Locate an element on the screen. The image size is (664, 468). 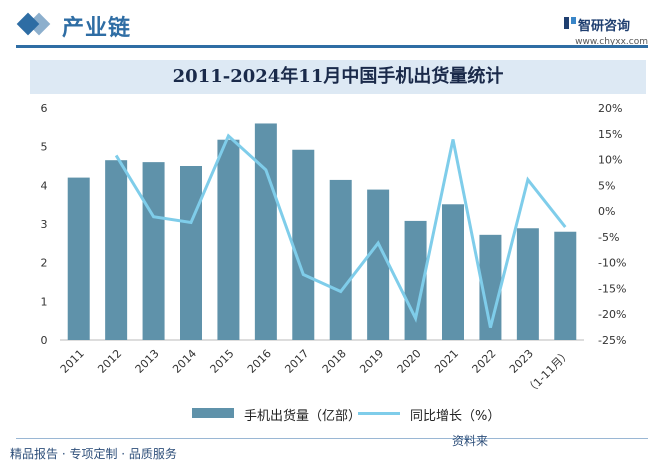
y-right-tick-label: -20% is located at coordinates (612, 314).